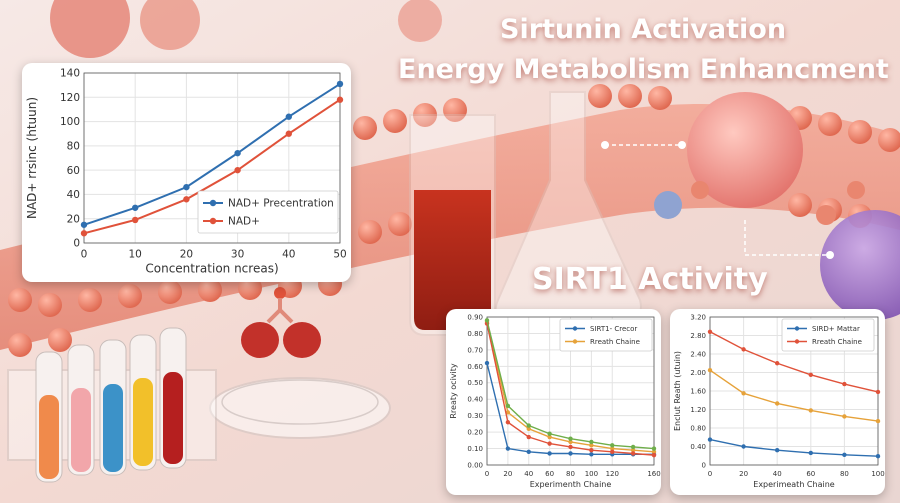  I want to click on x-tick-label: 10, so click(135, 255).